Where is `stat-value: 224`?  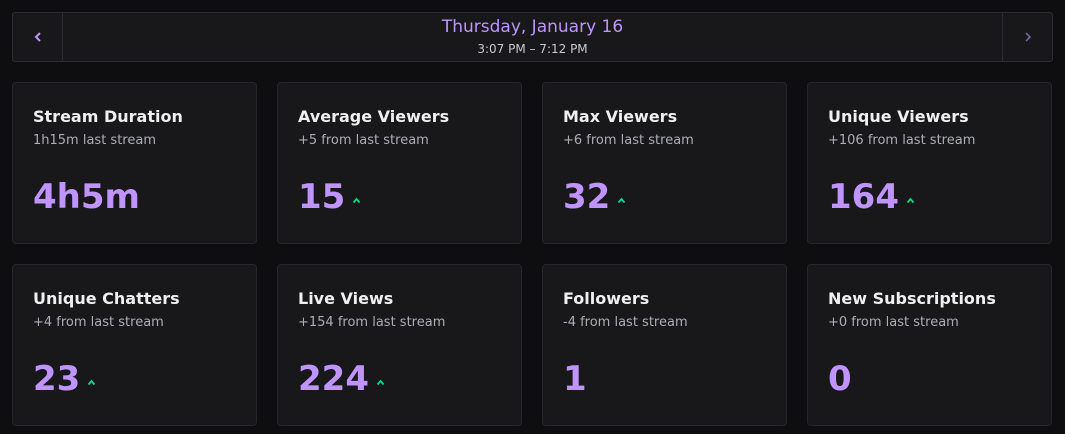
stat-value: 224 is located at coordinates (333, 379).